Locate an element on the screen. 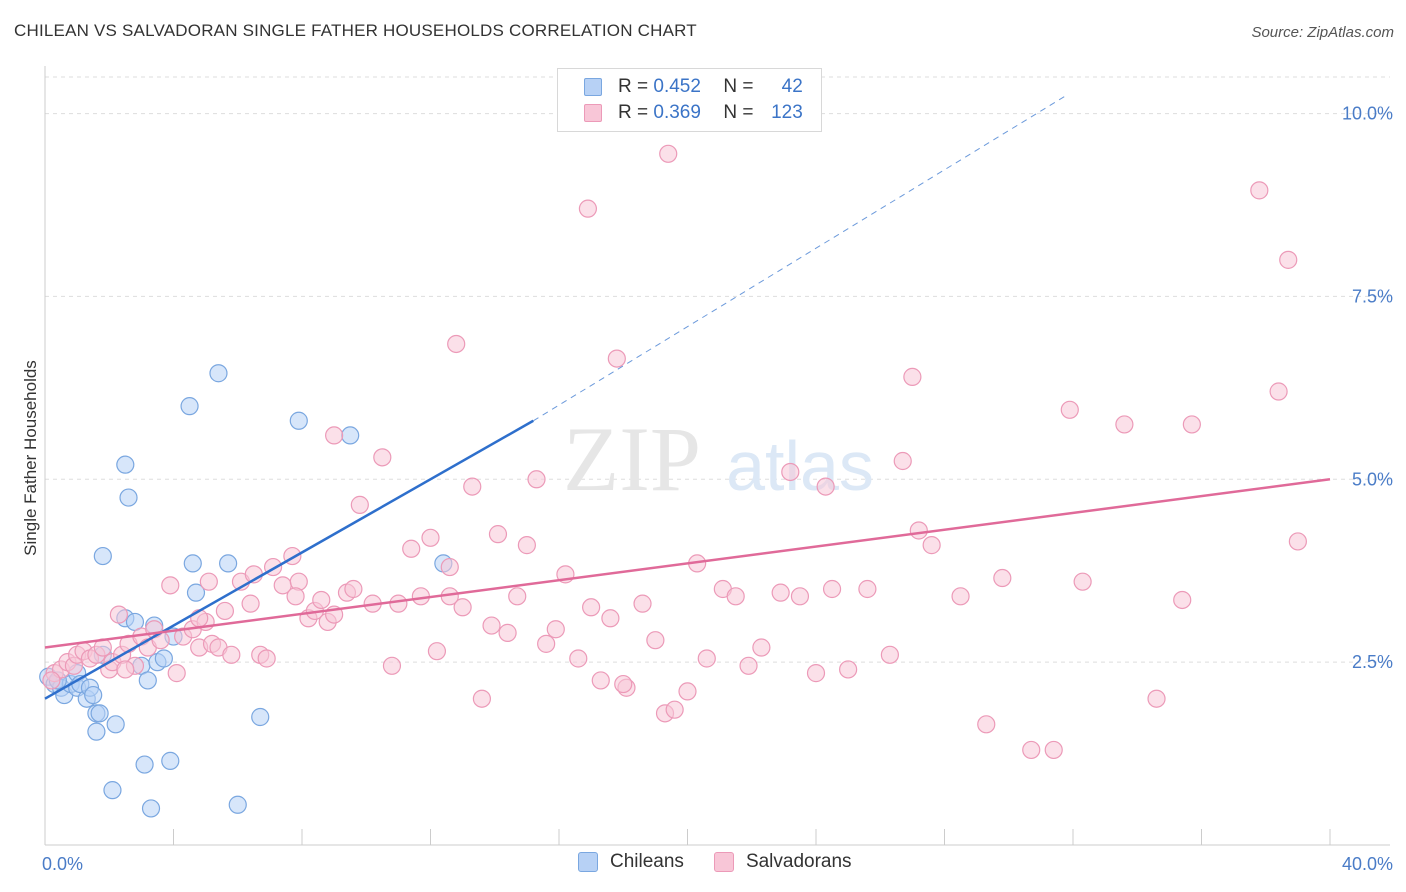 This screenshot has width=1406, height=892. legend-item-chileans: Chileans is located at coordinates (631, 862).